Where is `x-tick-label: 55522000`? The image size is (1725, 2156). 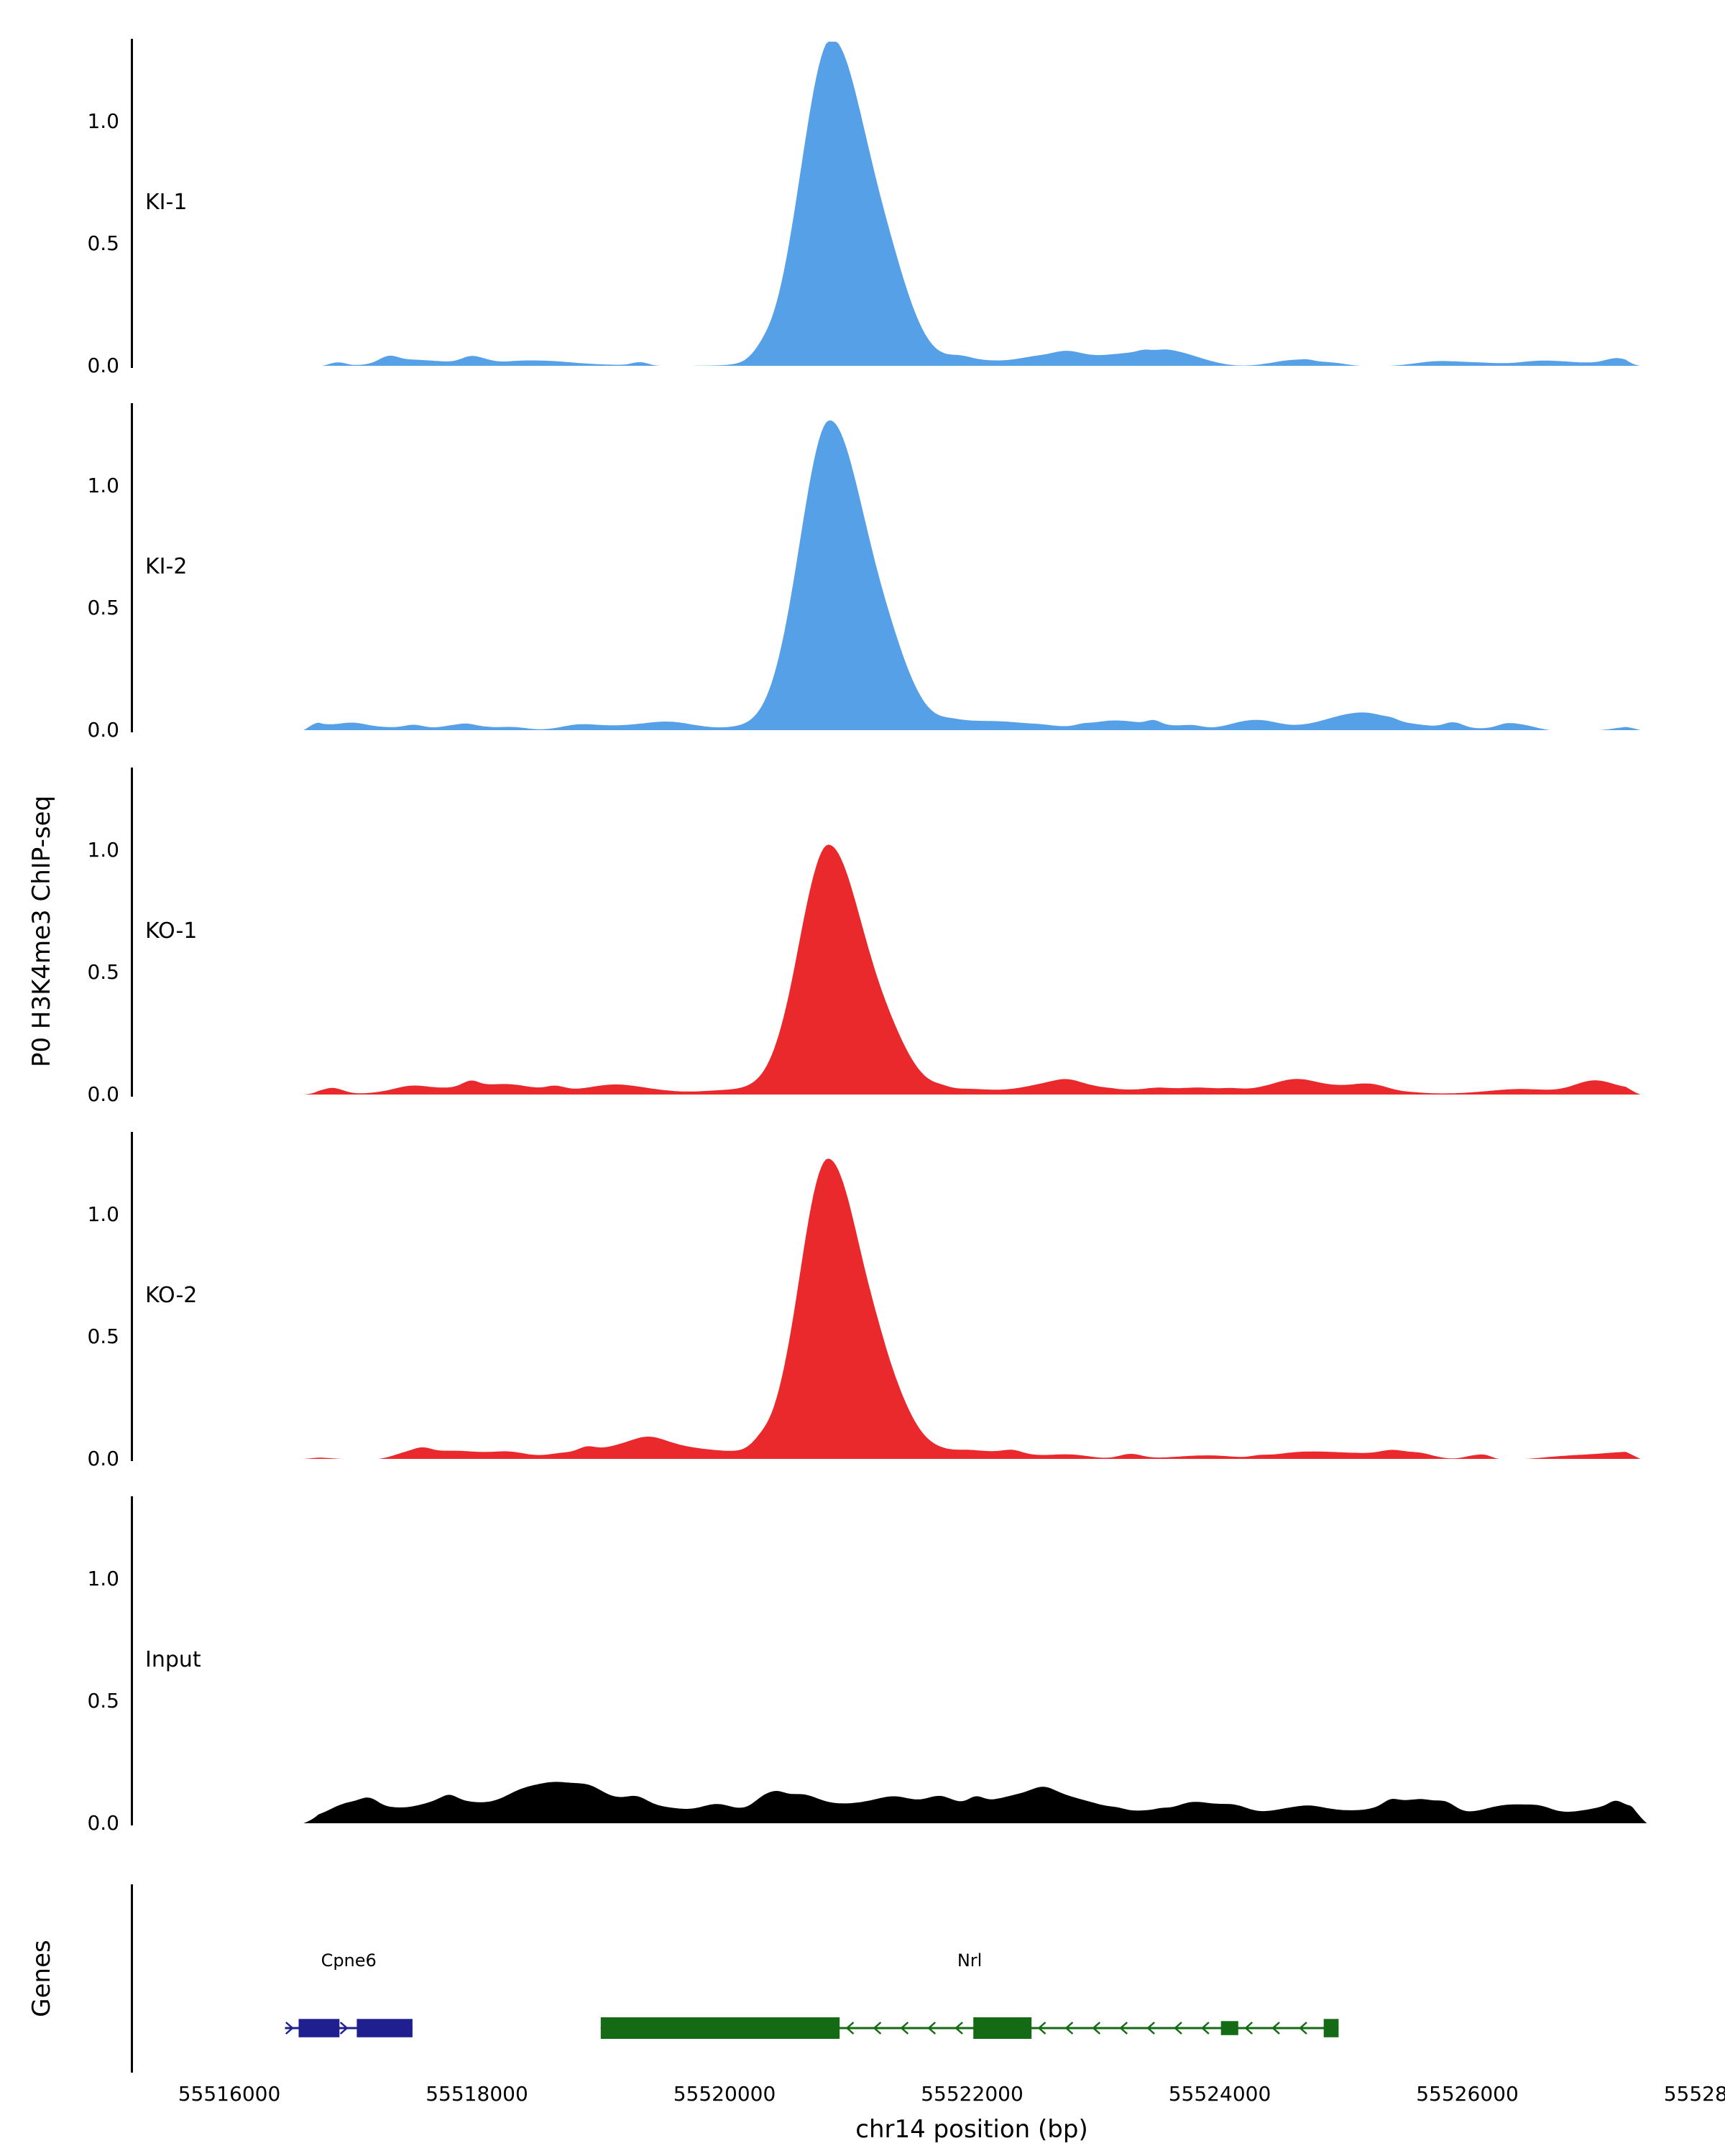 x-tick-label: 55522000 is located at coordinates (972, 2094).